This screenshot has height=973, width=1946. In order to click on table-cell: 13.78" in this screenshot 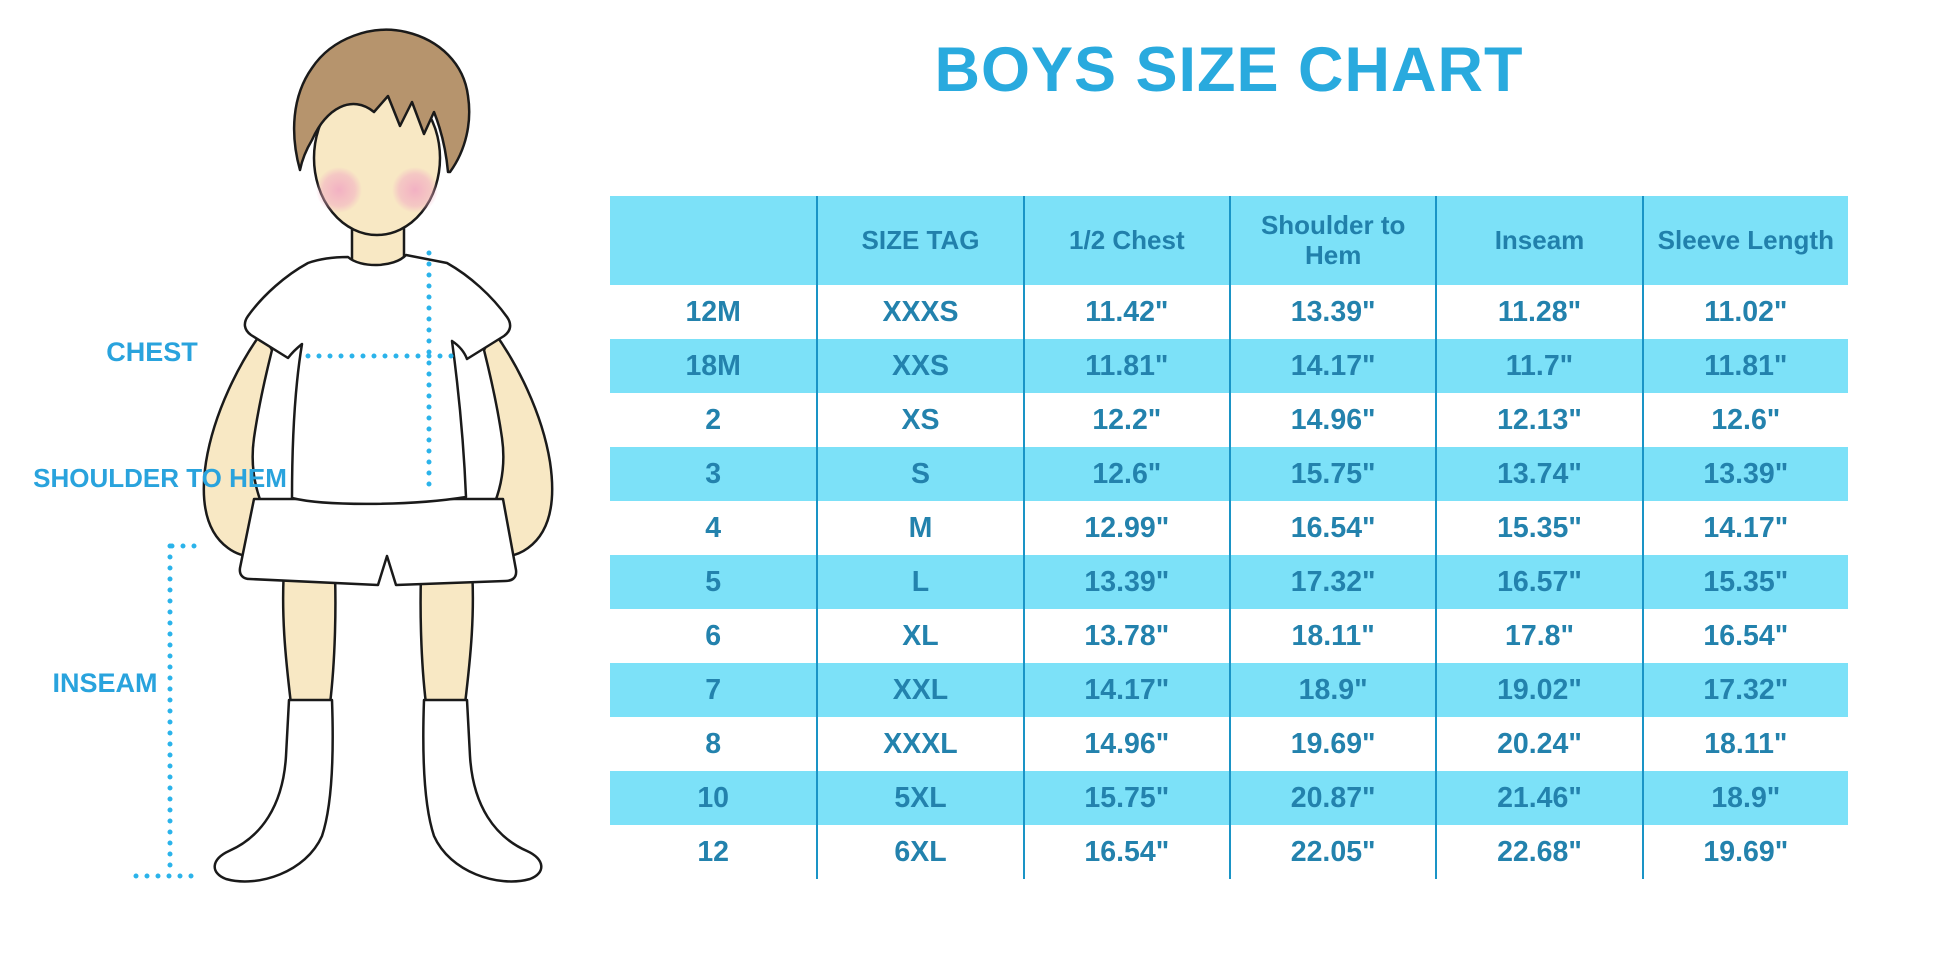, I will do `click(1125, 636)`.